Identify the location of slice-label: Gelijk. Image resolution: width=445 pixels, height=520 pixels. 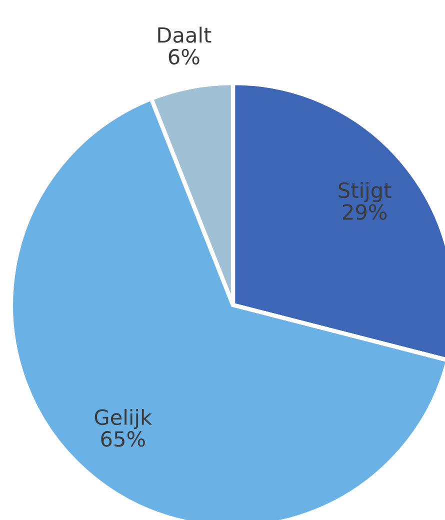
(123, 419).